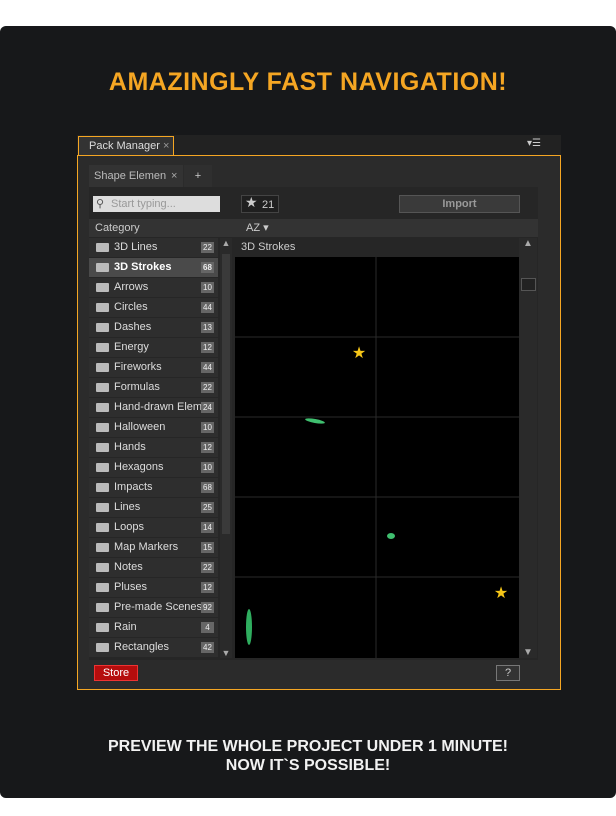 The width and height of the screenshot is (616, 816). What do you see at coordinates (153, 487) in the screenshot?
I see `category-row: Impacts 68` at bounding box center [153, 487].